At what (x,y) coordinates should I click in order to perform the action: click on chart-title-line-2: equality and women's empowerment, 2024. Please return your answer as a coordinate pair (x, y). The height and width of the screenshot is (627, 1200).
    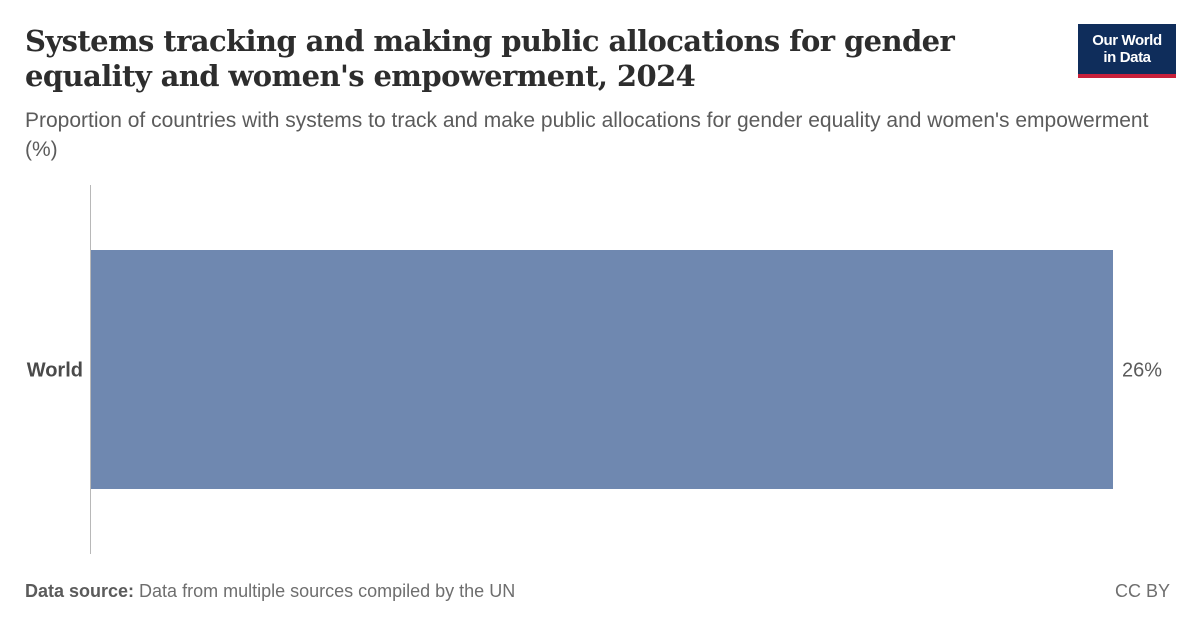
    Looking at the image, I should click on (360, 76).